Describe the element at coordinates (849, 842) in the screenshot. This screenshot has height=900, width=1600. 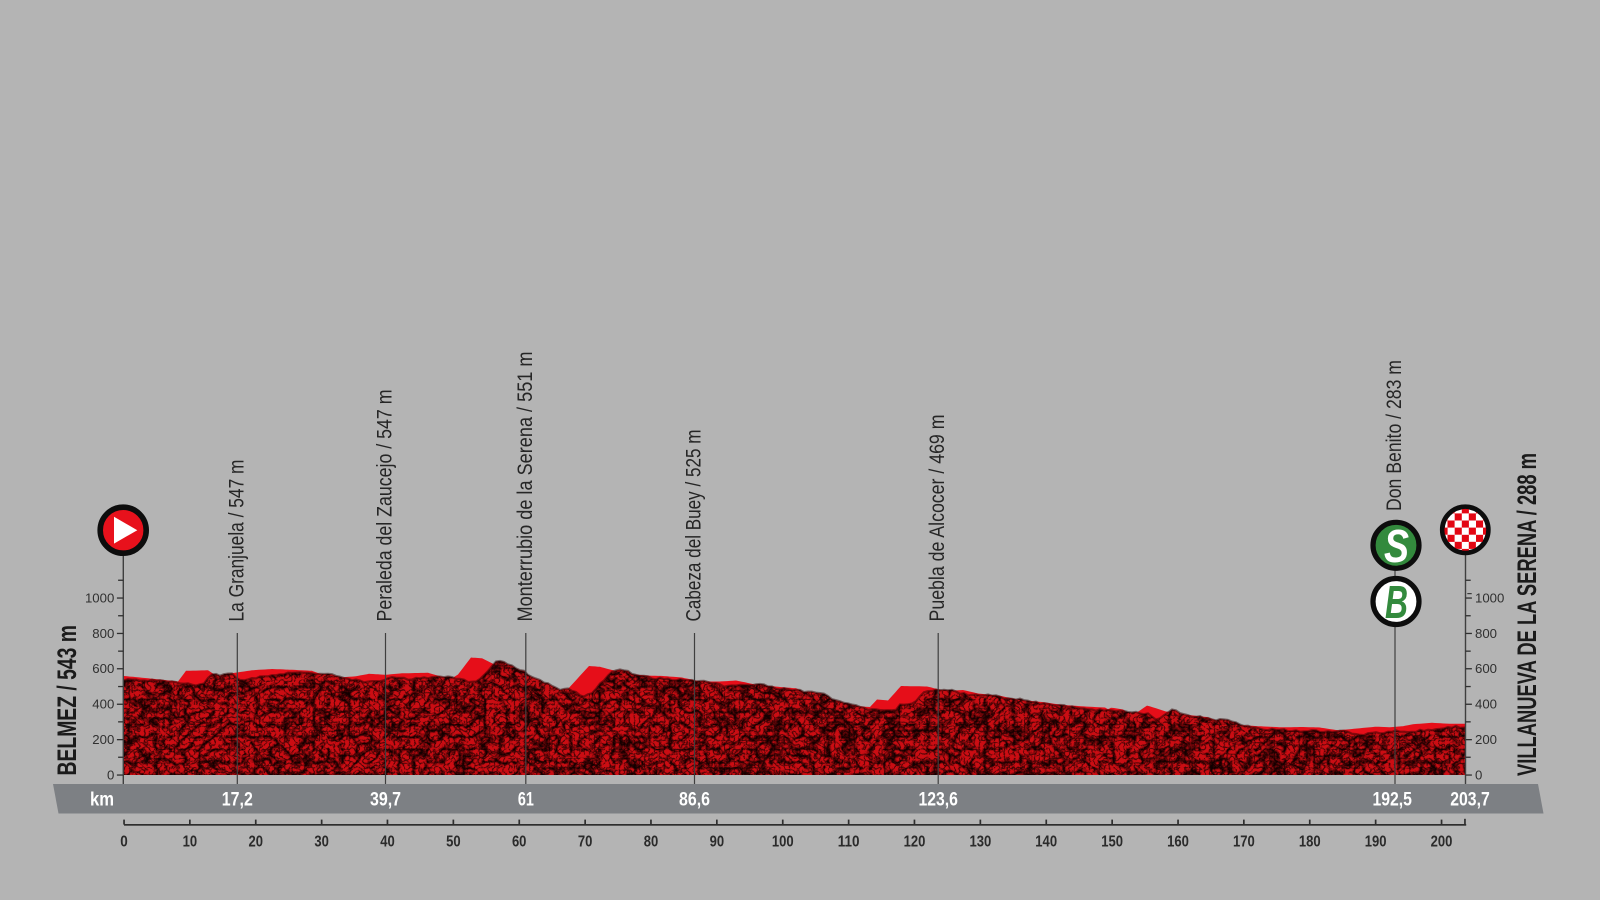
I see `svg-text: 110` at that location.